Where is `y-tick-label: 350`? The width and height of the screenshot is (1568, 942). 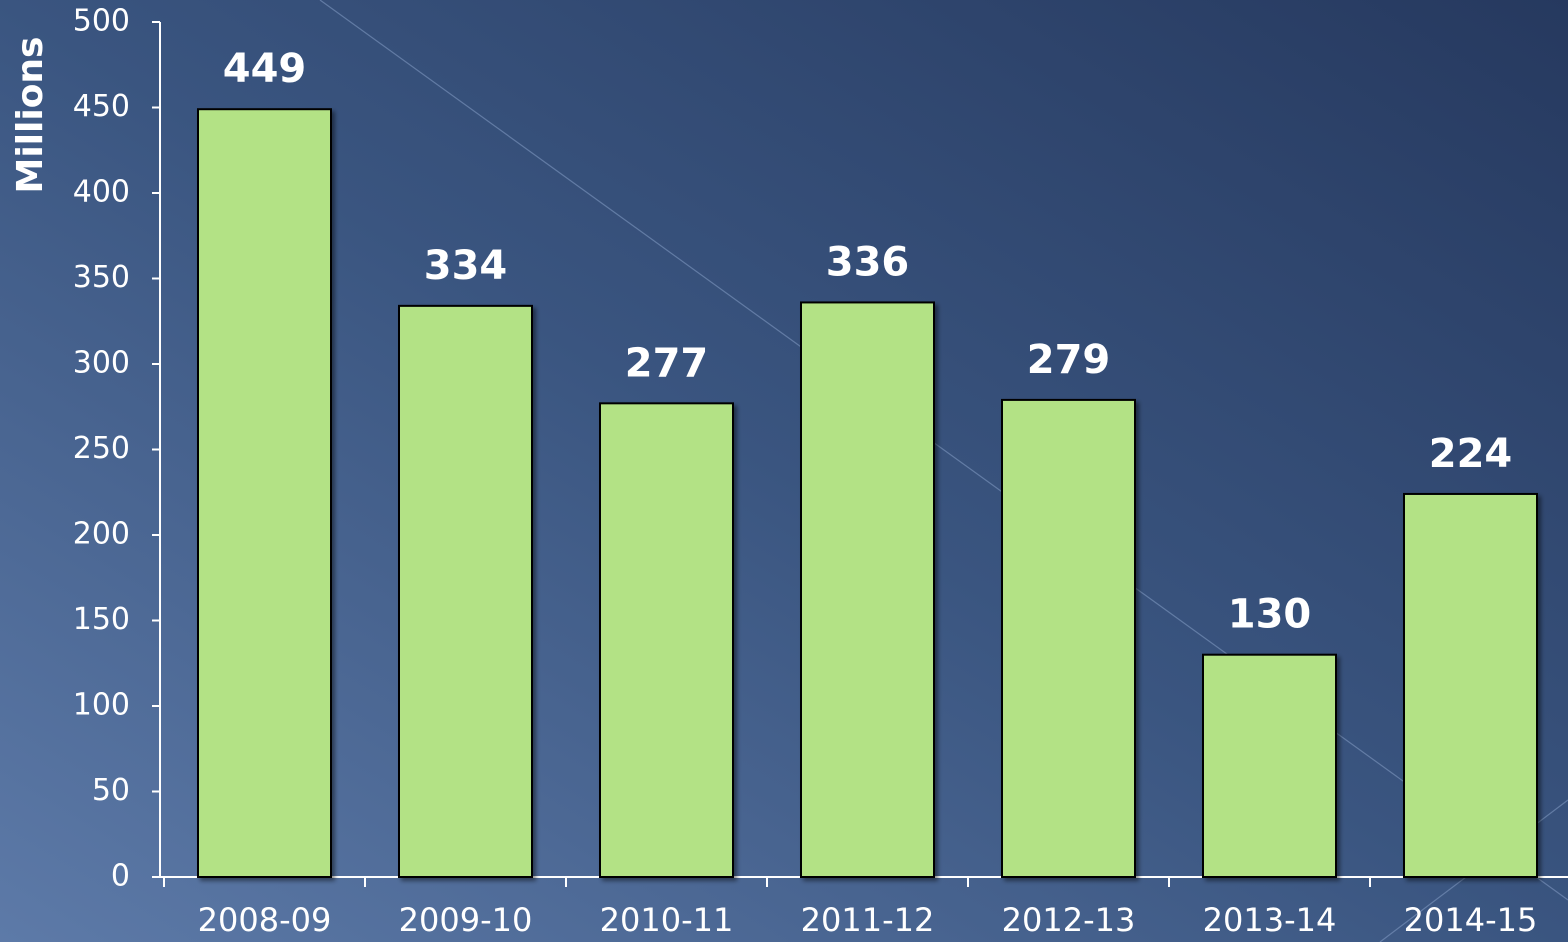 y-tick-label: 350 is located at coordinates (101, 277).